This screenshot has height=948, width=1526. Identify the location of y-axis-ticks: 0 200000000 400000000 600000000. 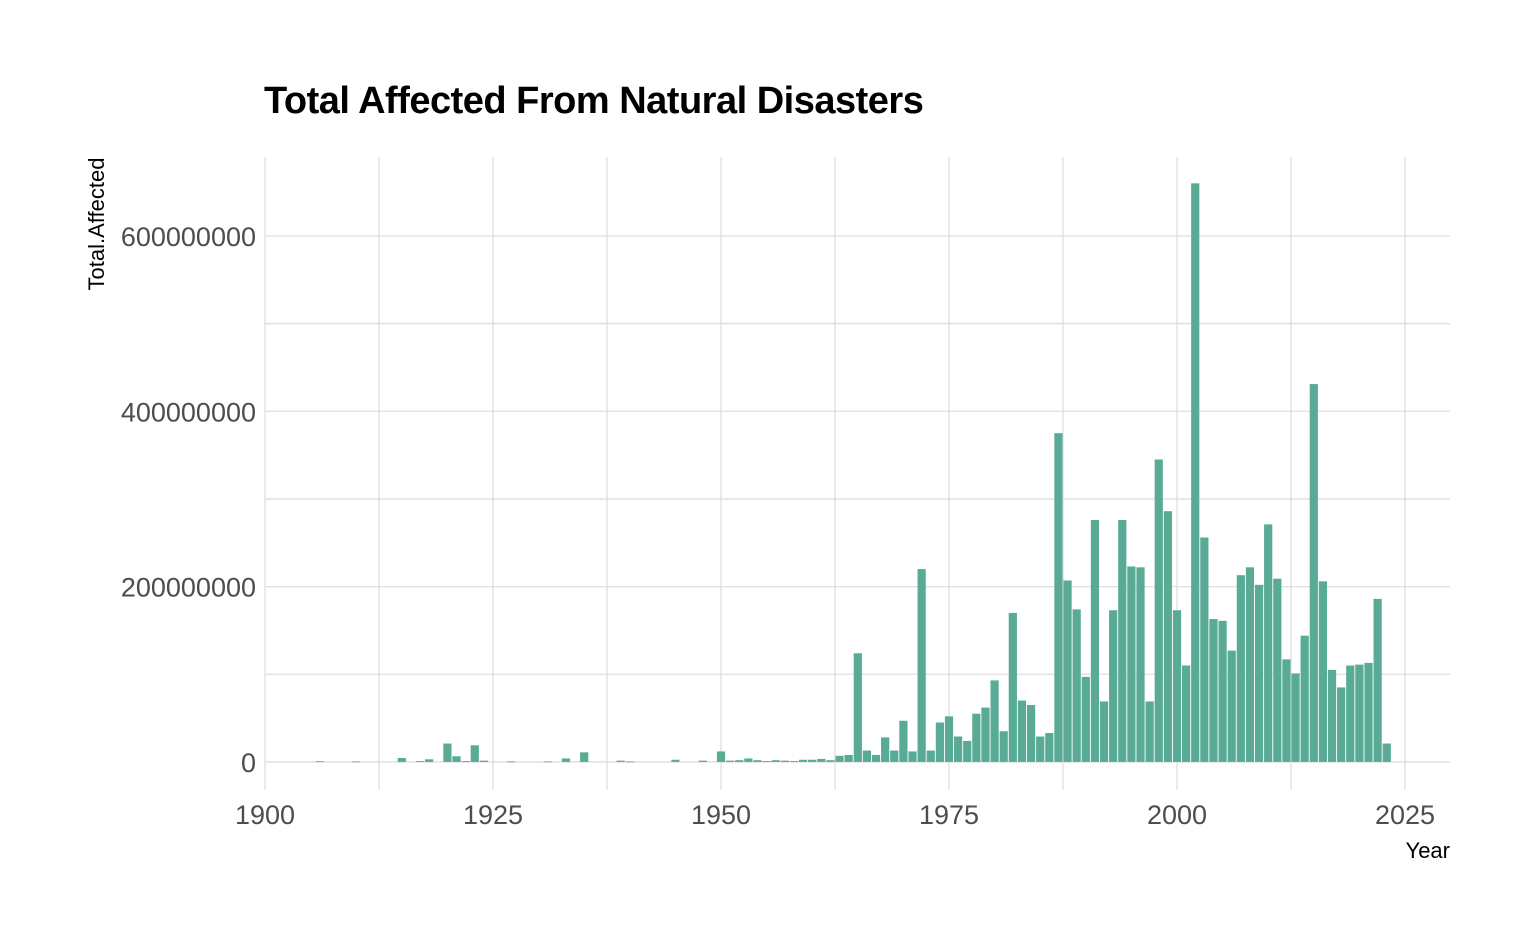
(188, 500).